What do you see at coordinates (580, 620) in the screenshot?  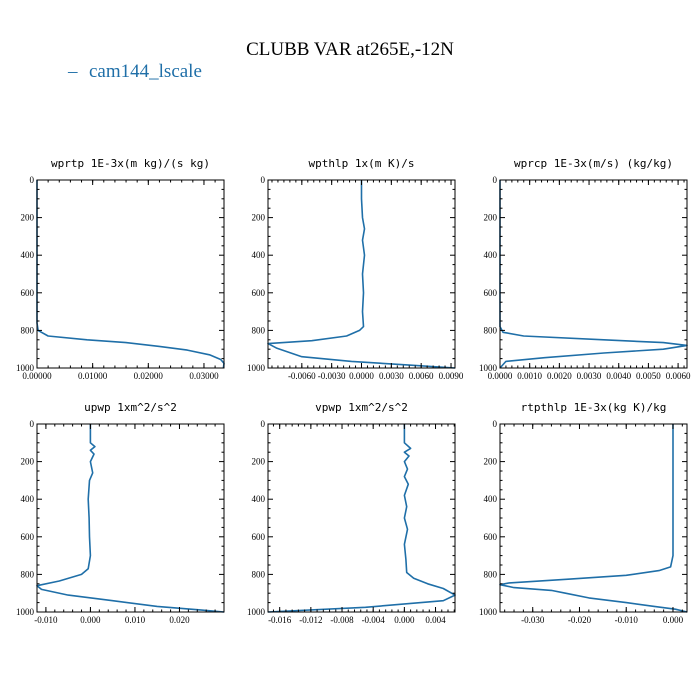 I see `x-tick-label: -0.020` at bounding box center [580, 620].